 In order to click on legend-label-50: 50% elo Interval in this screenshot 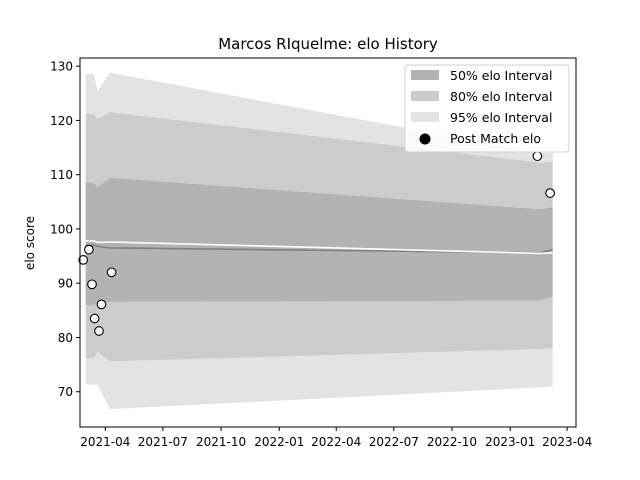, I will do `click(501, 75)`.